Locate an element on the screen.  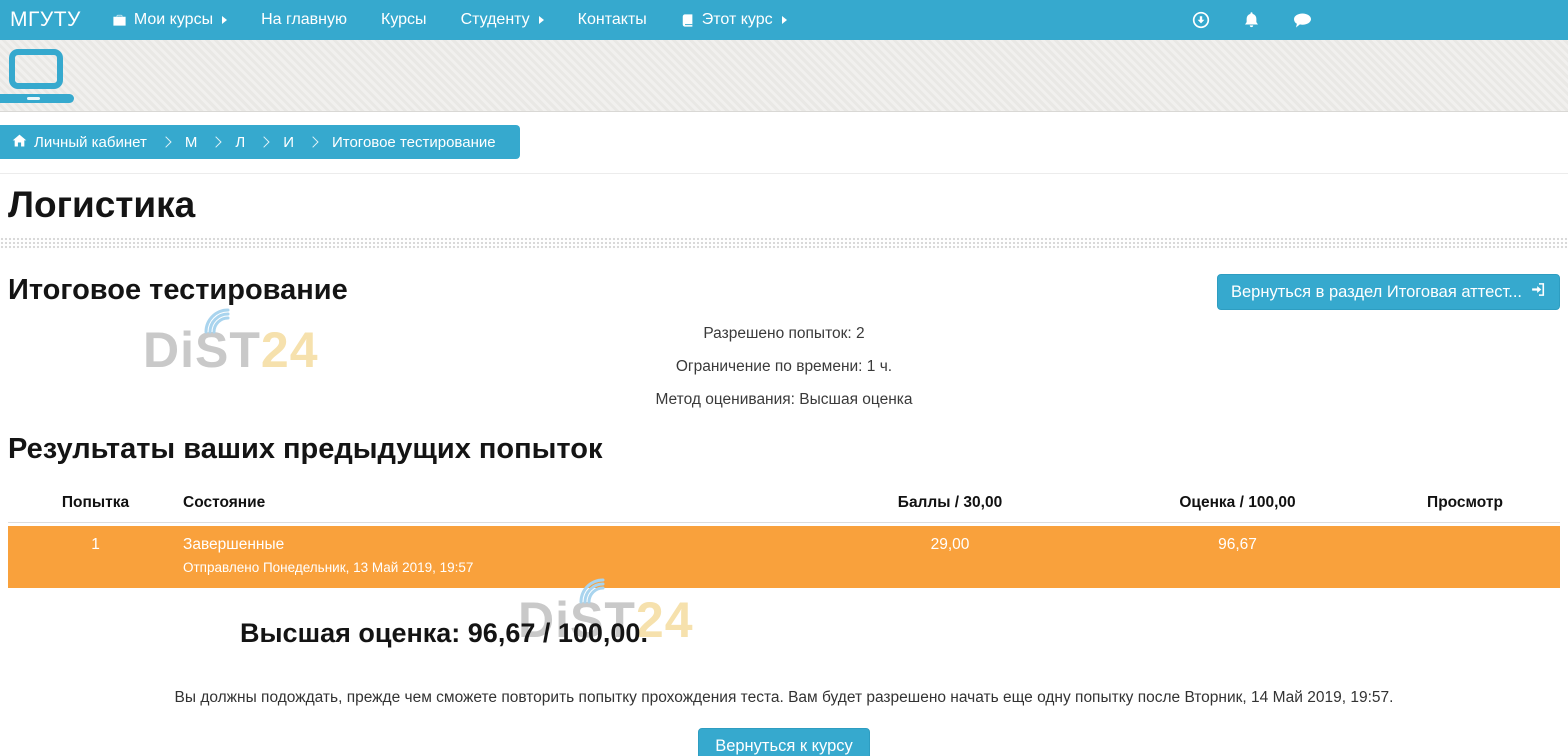
time-limit: Ограничение по времени: 1 ч. is located at coordinates (784, 366).